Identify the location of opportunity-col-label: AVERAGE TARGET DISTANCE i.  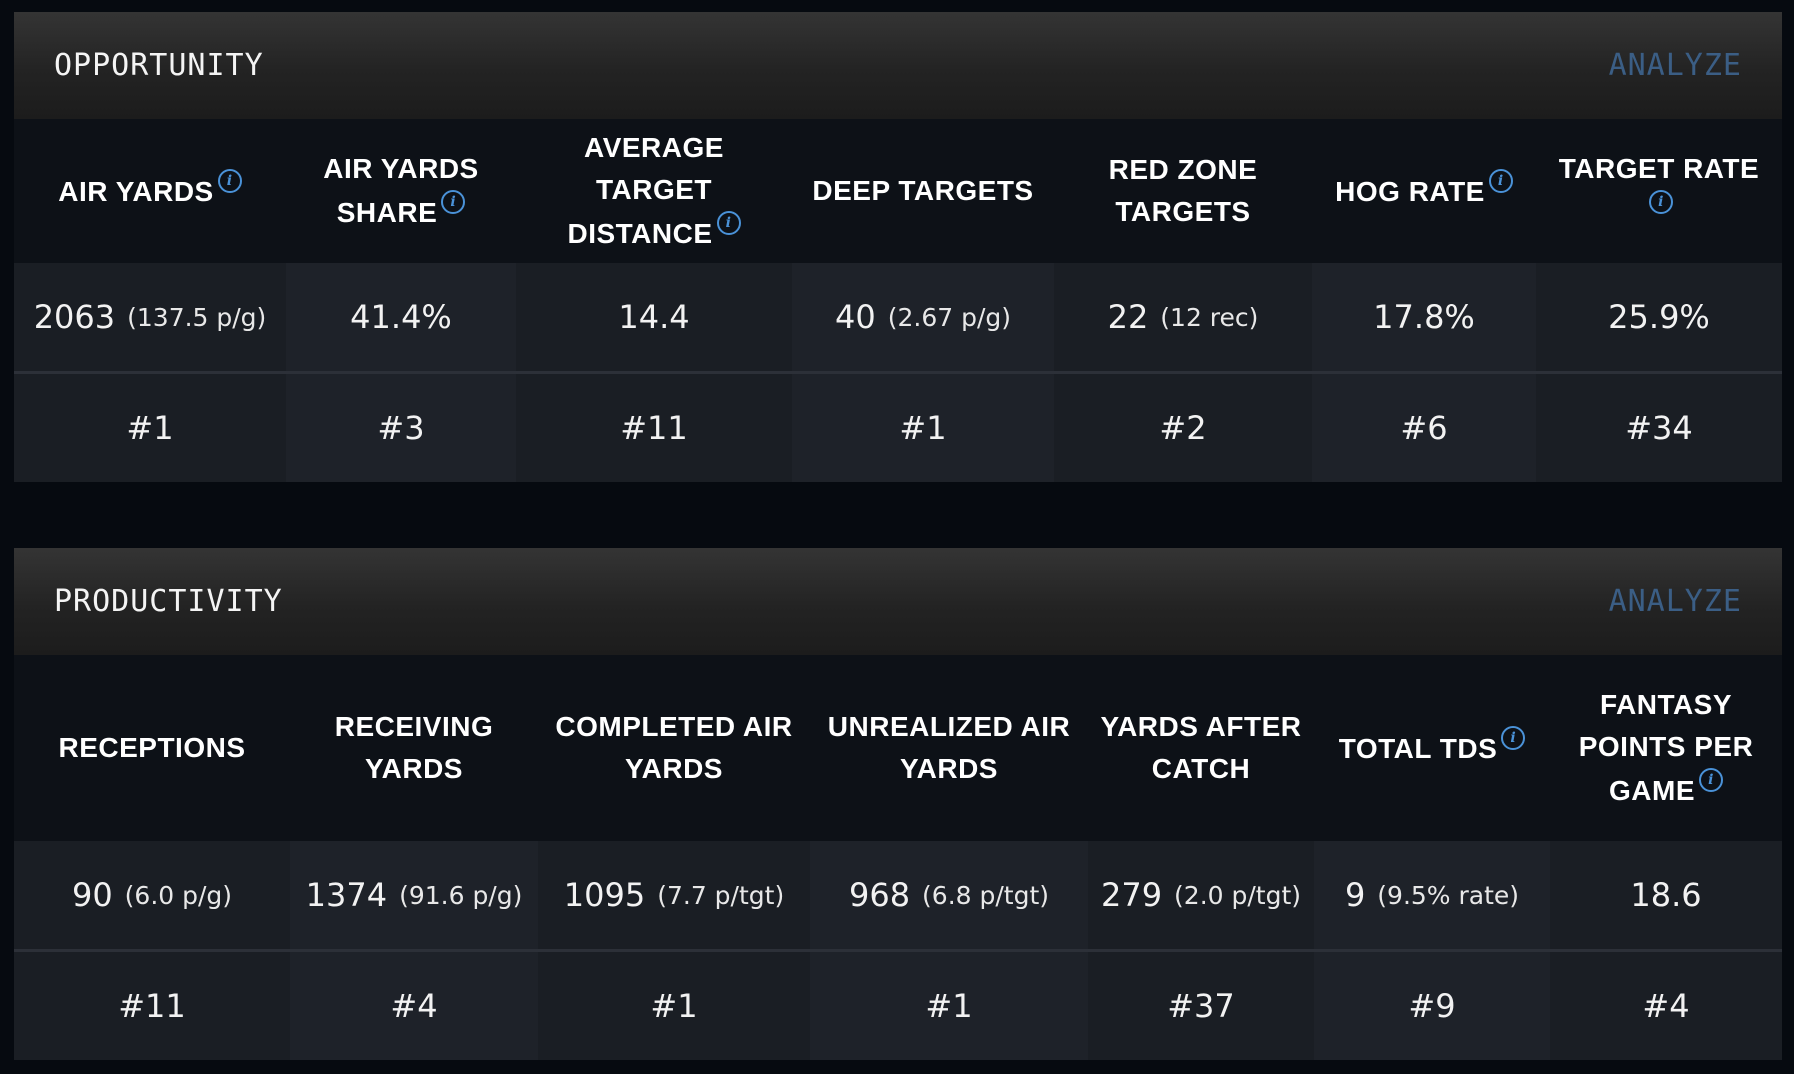
(654, 191).